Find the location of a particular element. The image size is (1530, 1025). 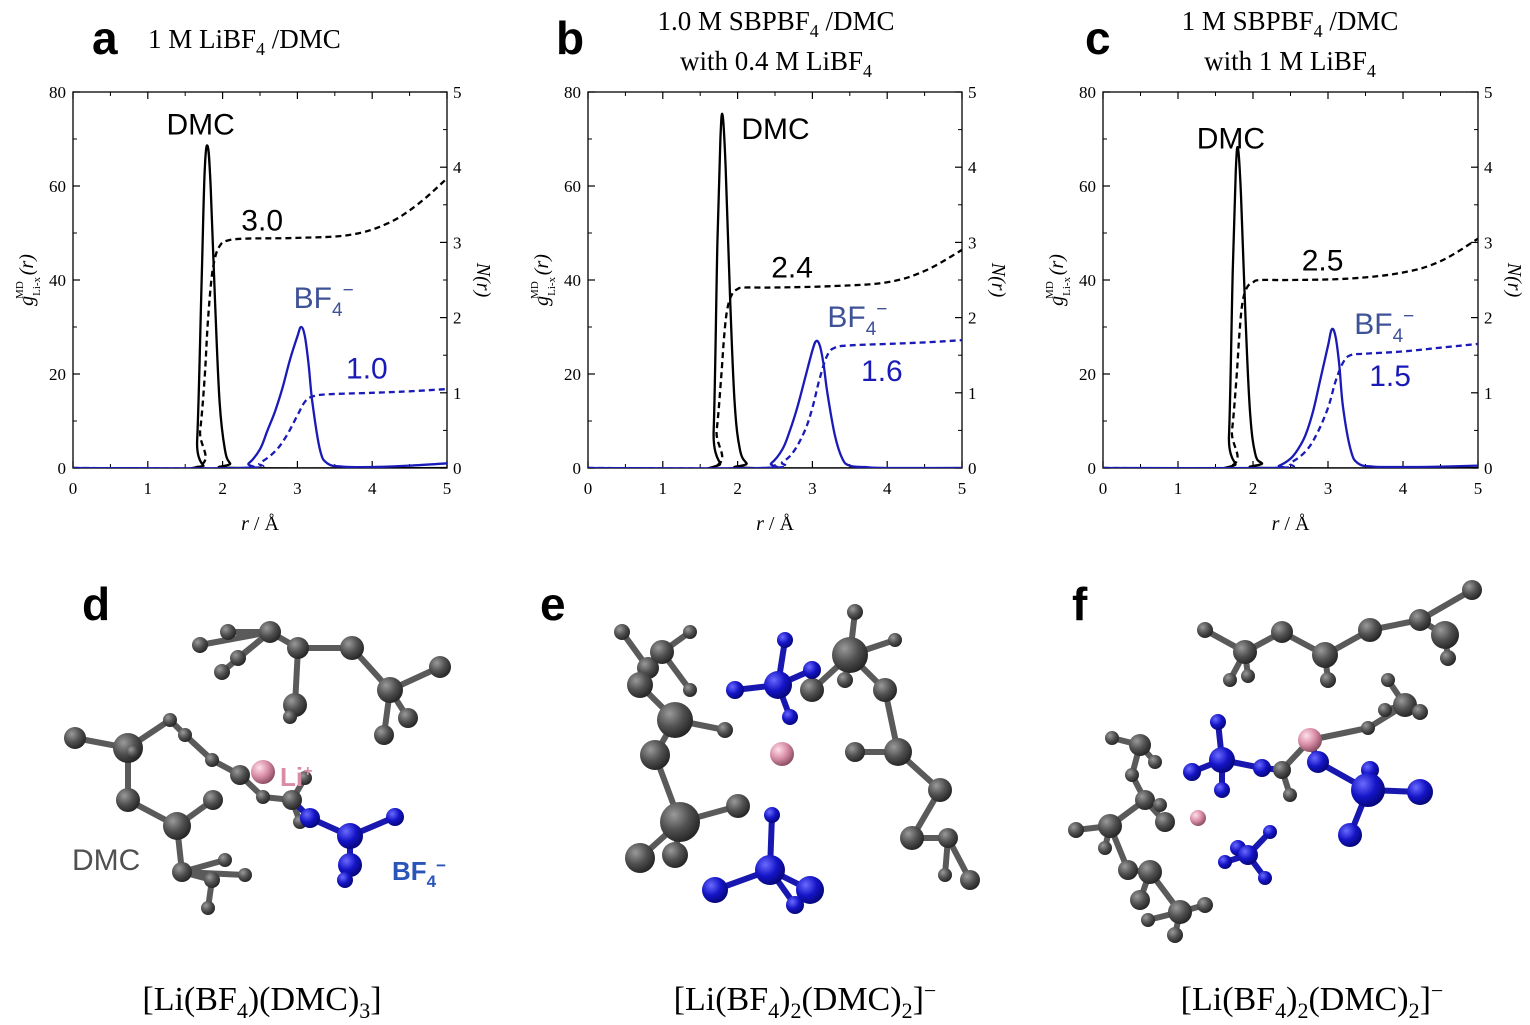

series-line-n_bf4 is located at coordinates (260, 427).